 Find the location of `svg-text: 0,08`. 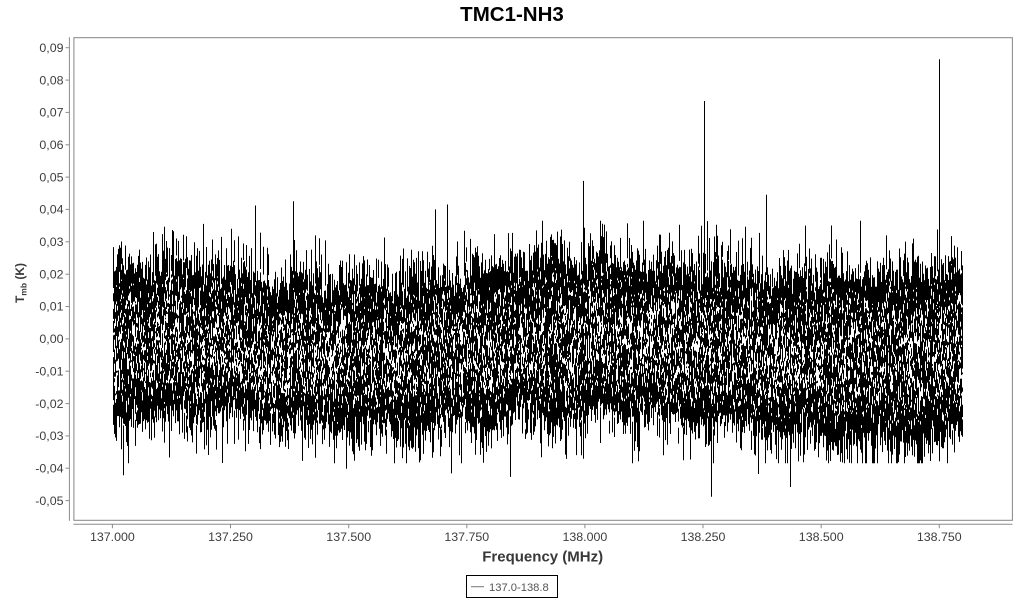

svg-text: 0,08 is located at coordinates (51, 80).